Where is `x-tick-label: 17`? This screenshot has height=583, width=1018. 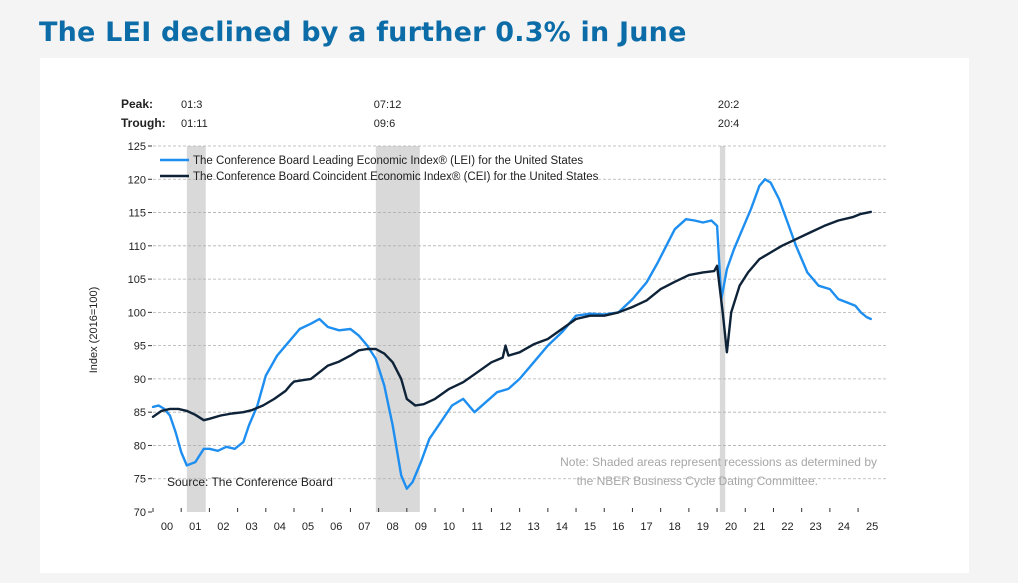
x-tick-label: 17 is located at coordinates (646, 527).